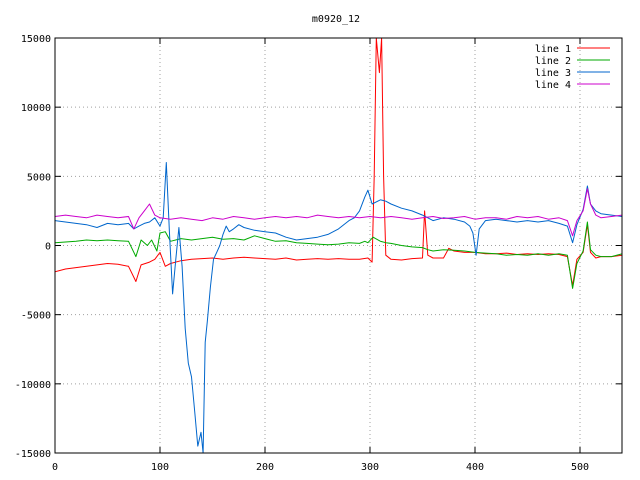  Describe the element at coordinates (553, 61) in the screenshot. I see `legend-label: line 2` at that location.